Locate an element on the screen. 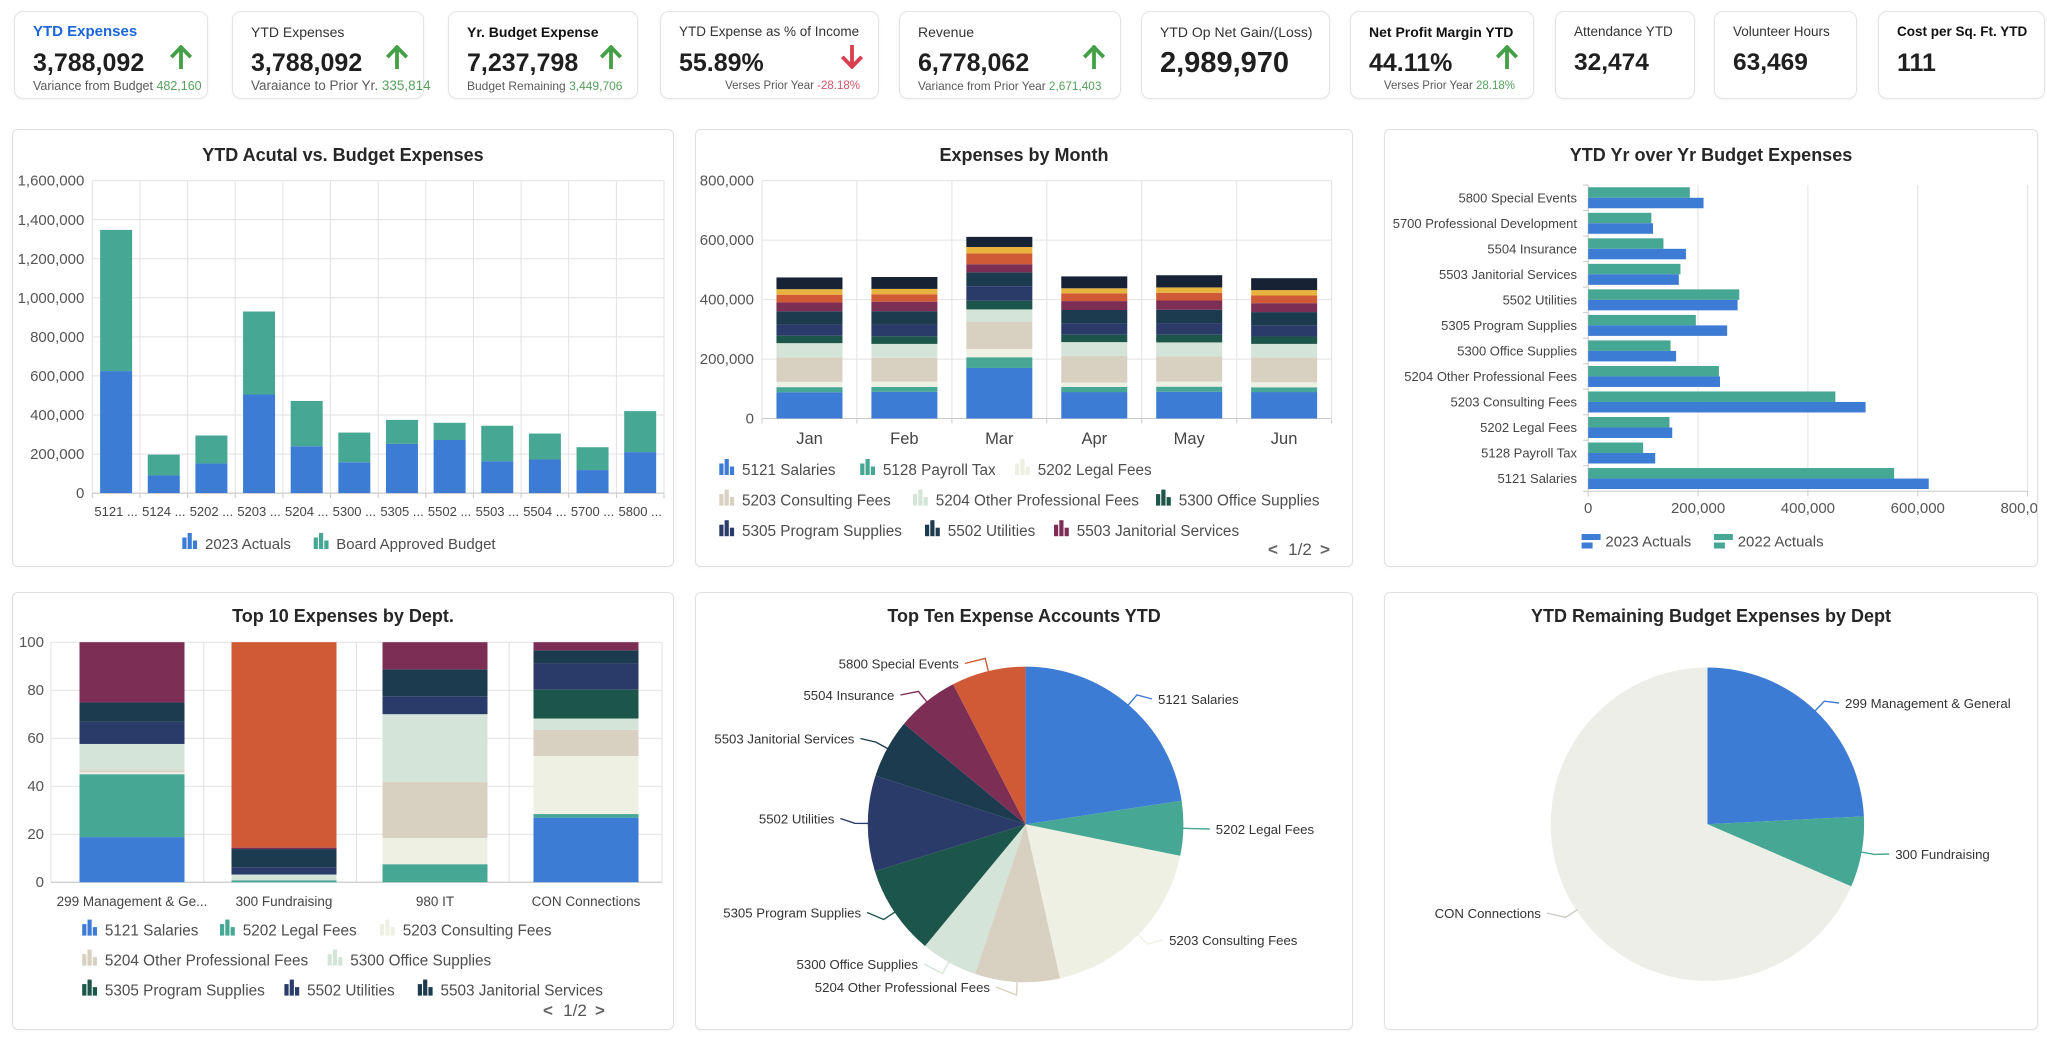 This screenshot has height=1044, width=2047. svg-text: 1,000,000 is located at coordinates (51, 298).